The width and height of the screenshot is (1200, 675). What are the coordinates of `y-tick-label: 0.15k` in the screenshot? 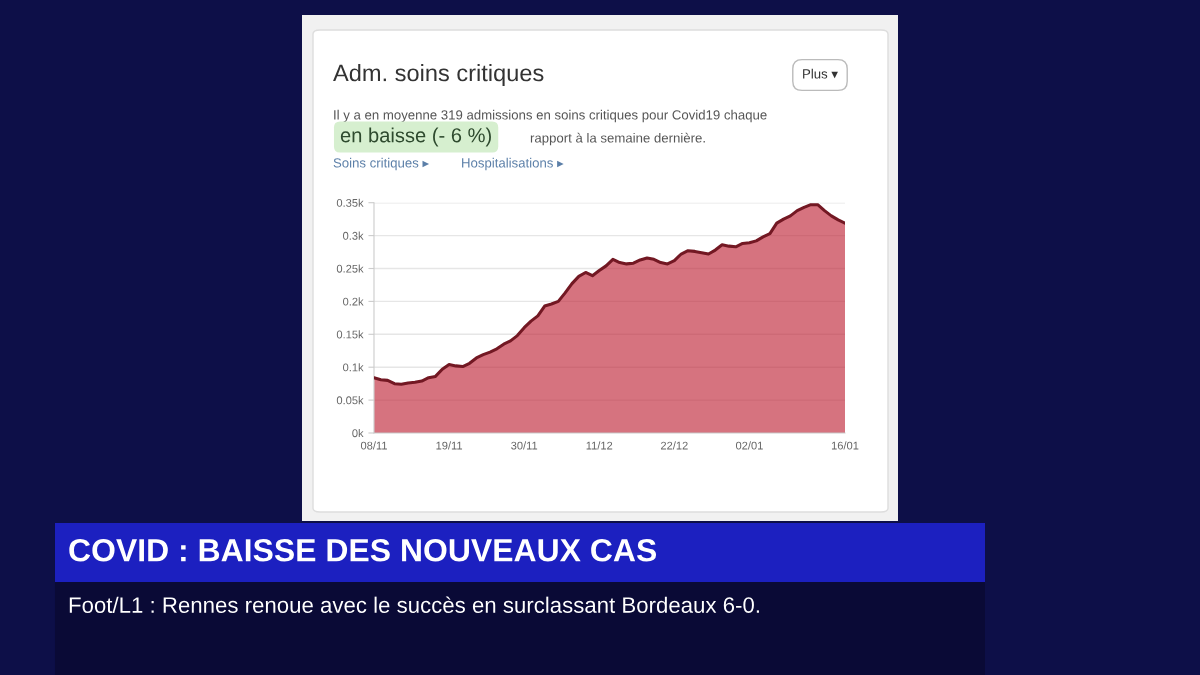 It's located at (350, 334).